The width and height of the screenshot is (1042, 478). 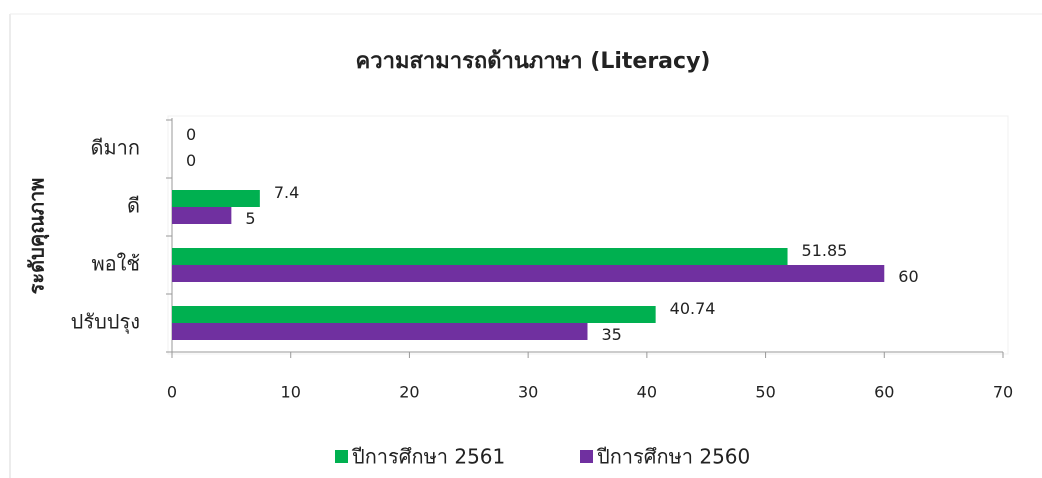 I want to click on x-tick-label: 30, so click(x=528, y=392).